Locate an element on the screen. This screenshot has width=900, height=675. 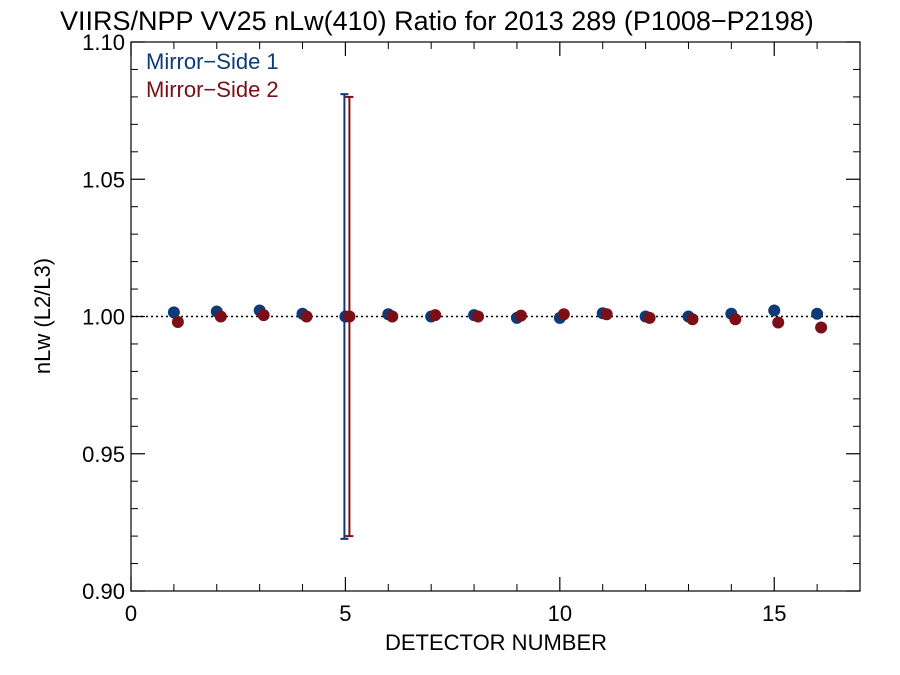
legend-entry-mirror-side-1: Mirror−Side 1 is located at coordinates (212, 61).